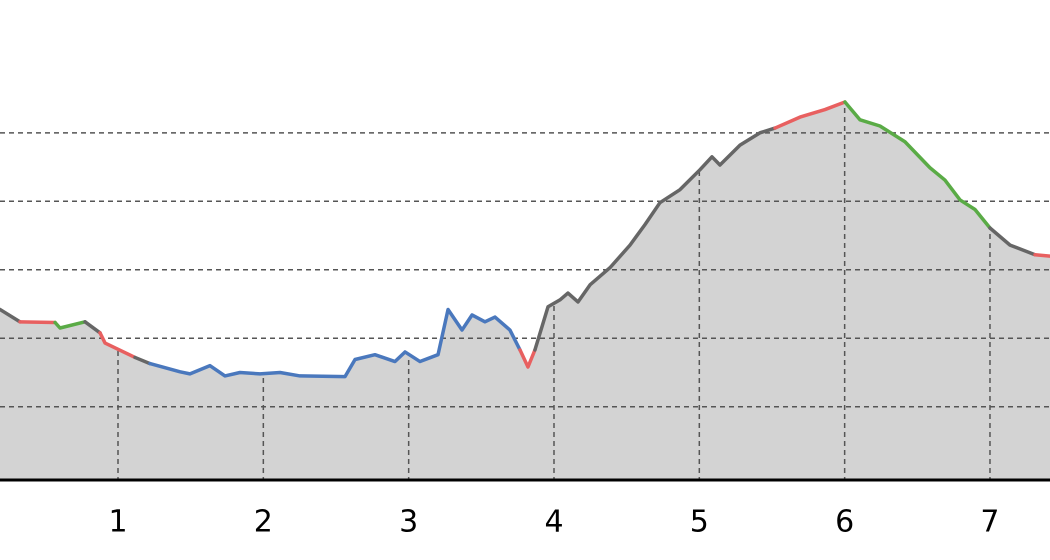  I want to click on x-tick-label: 3, so click(408, 522).